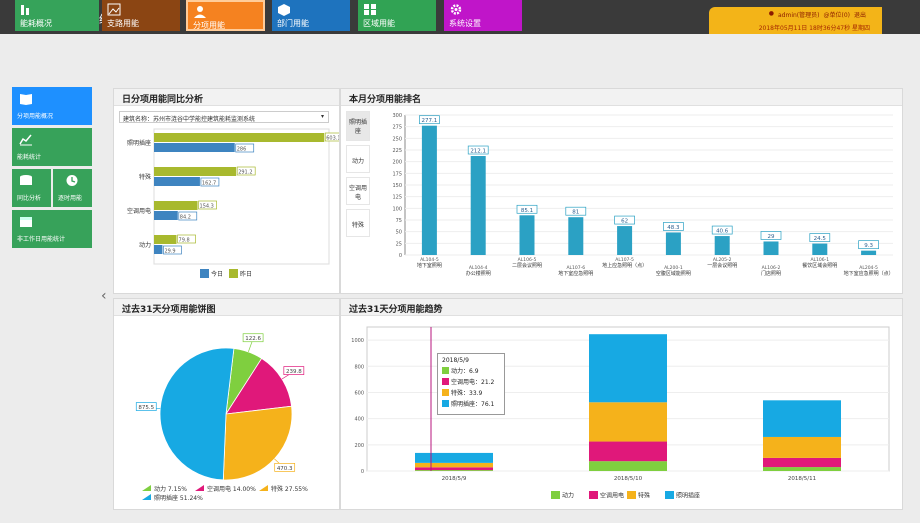 The image size is (920, 523). Describe the element at coordinates (722, 232) in the screenshot. I see `data-label: 40.6` at that location.